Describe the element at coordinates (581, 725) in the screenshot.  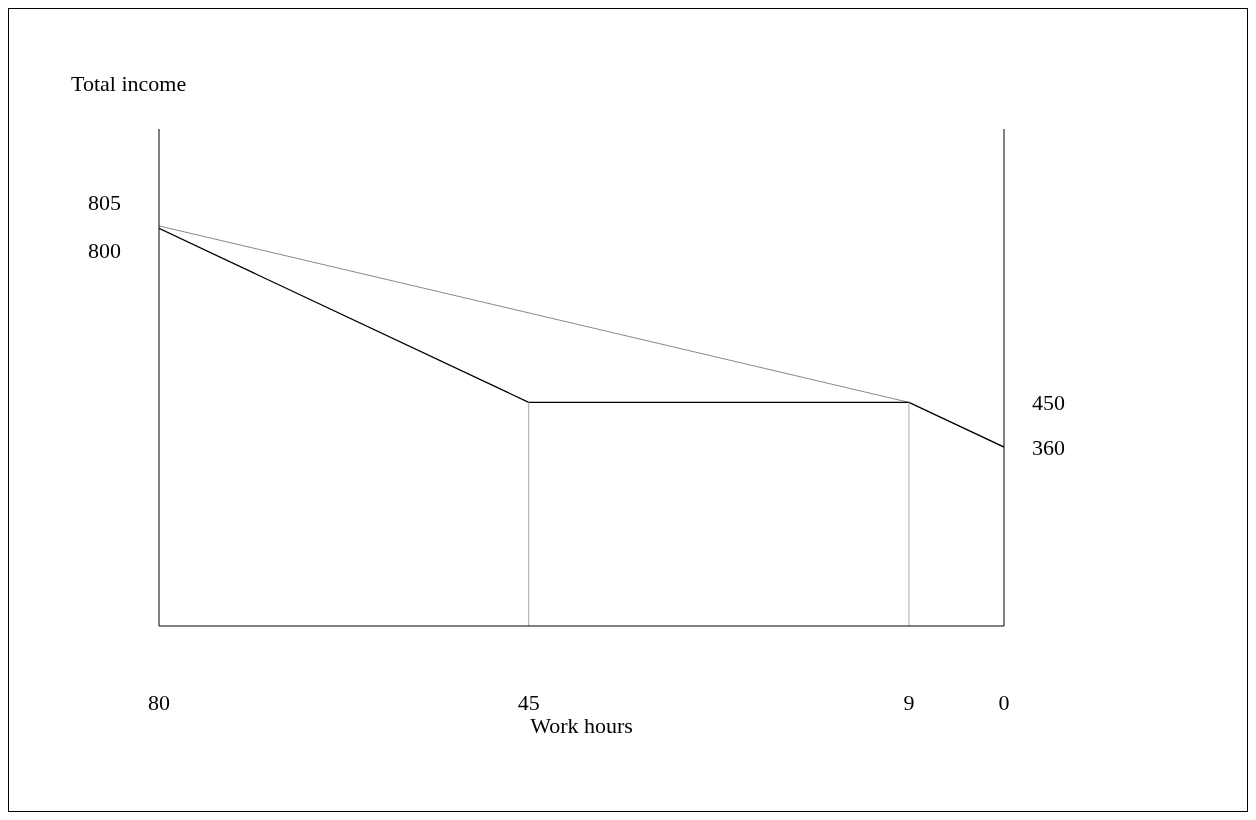
I see `x-axis-title: Work hours` at that location.